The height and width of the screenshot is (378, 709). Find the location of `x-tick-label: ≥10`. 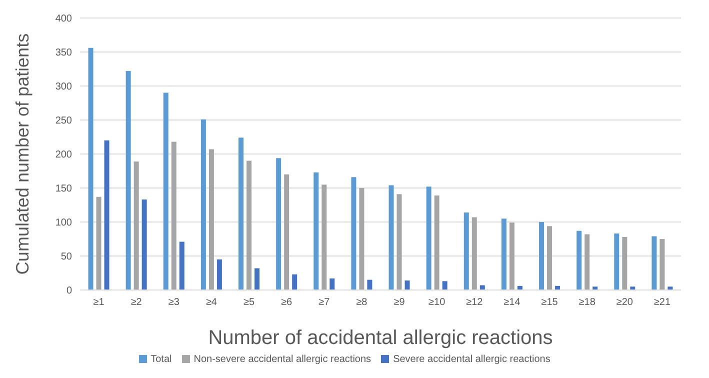

x-tick-label: ≥10 is located at coordinates (437, 302).